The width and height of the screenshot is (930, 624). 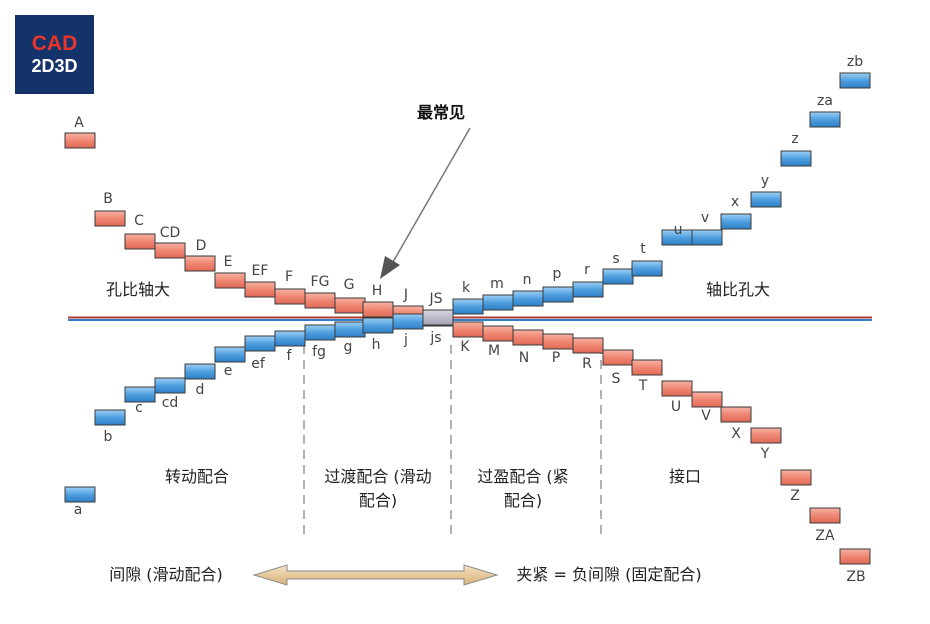 I want to click on hole-label-x: X, so click(x=736, y=434).